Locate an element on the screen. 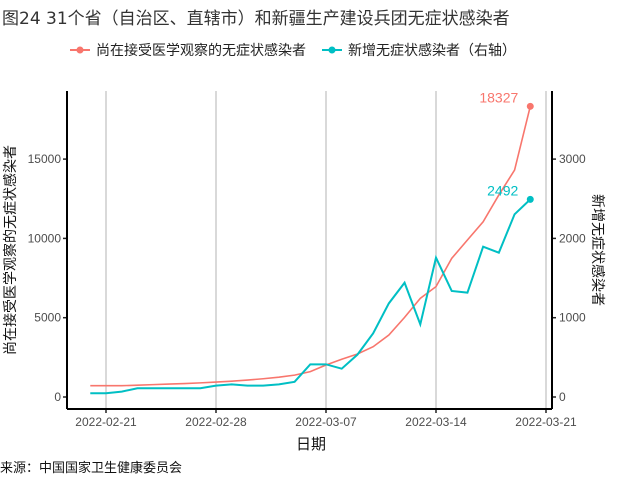 Image resolution: width=640 pixels, height=480 pixels. y-right-tick-label: 0 is located at coordinates (562, 397).